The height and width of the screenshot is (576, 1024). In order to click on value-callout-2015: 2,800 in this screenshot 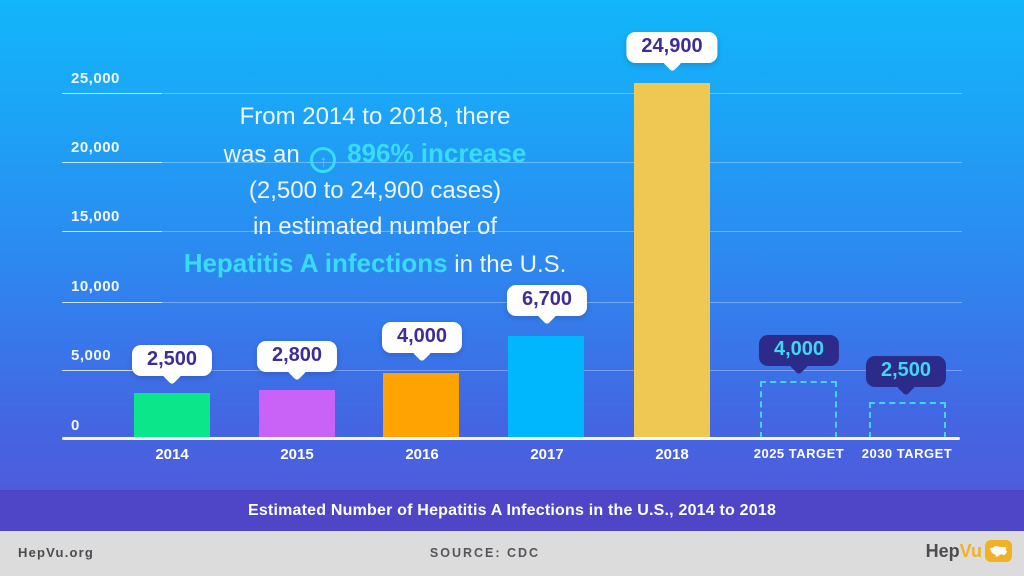, I will do `click(297, 356)`.